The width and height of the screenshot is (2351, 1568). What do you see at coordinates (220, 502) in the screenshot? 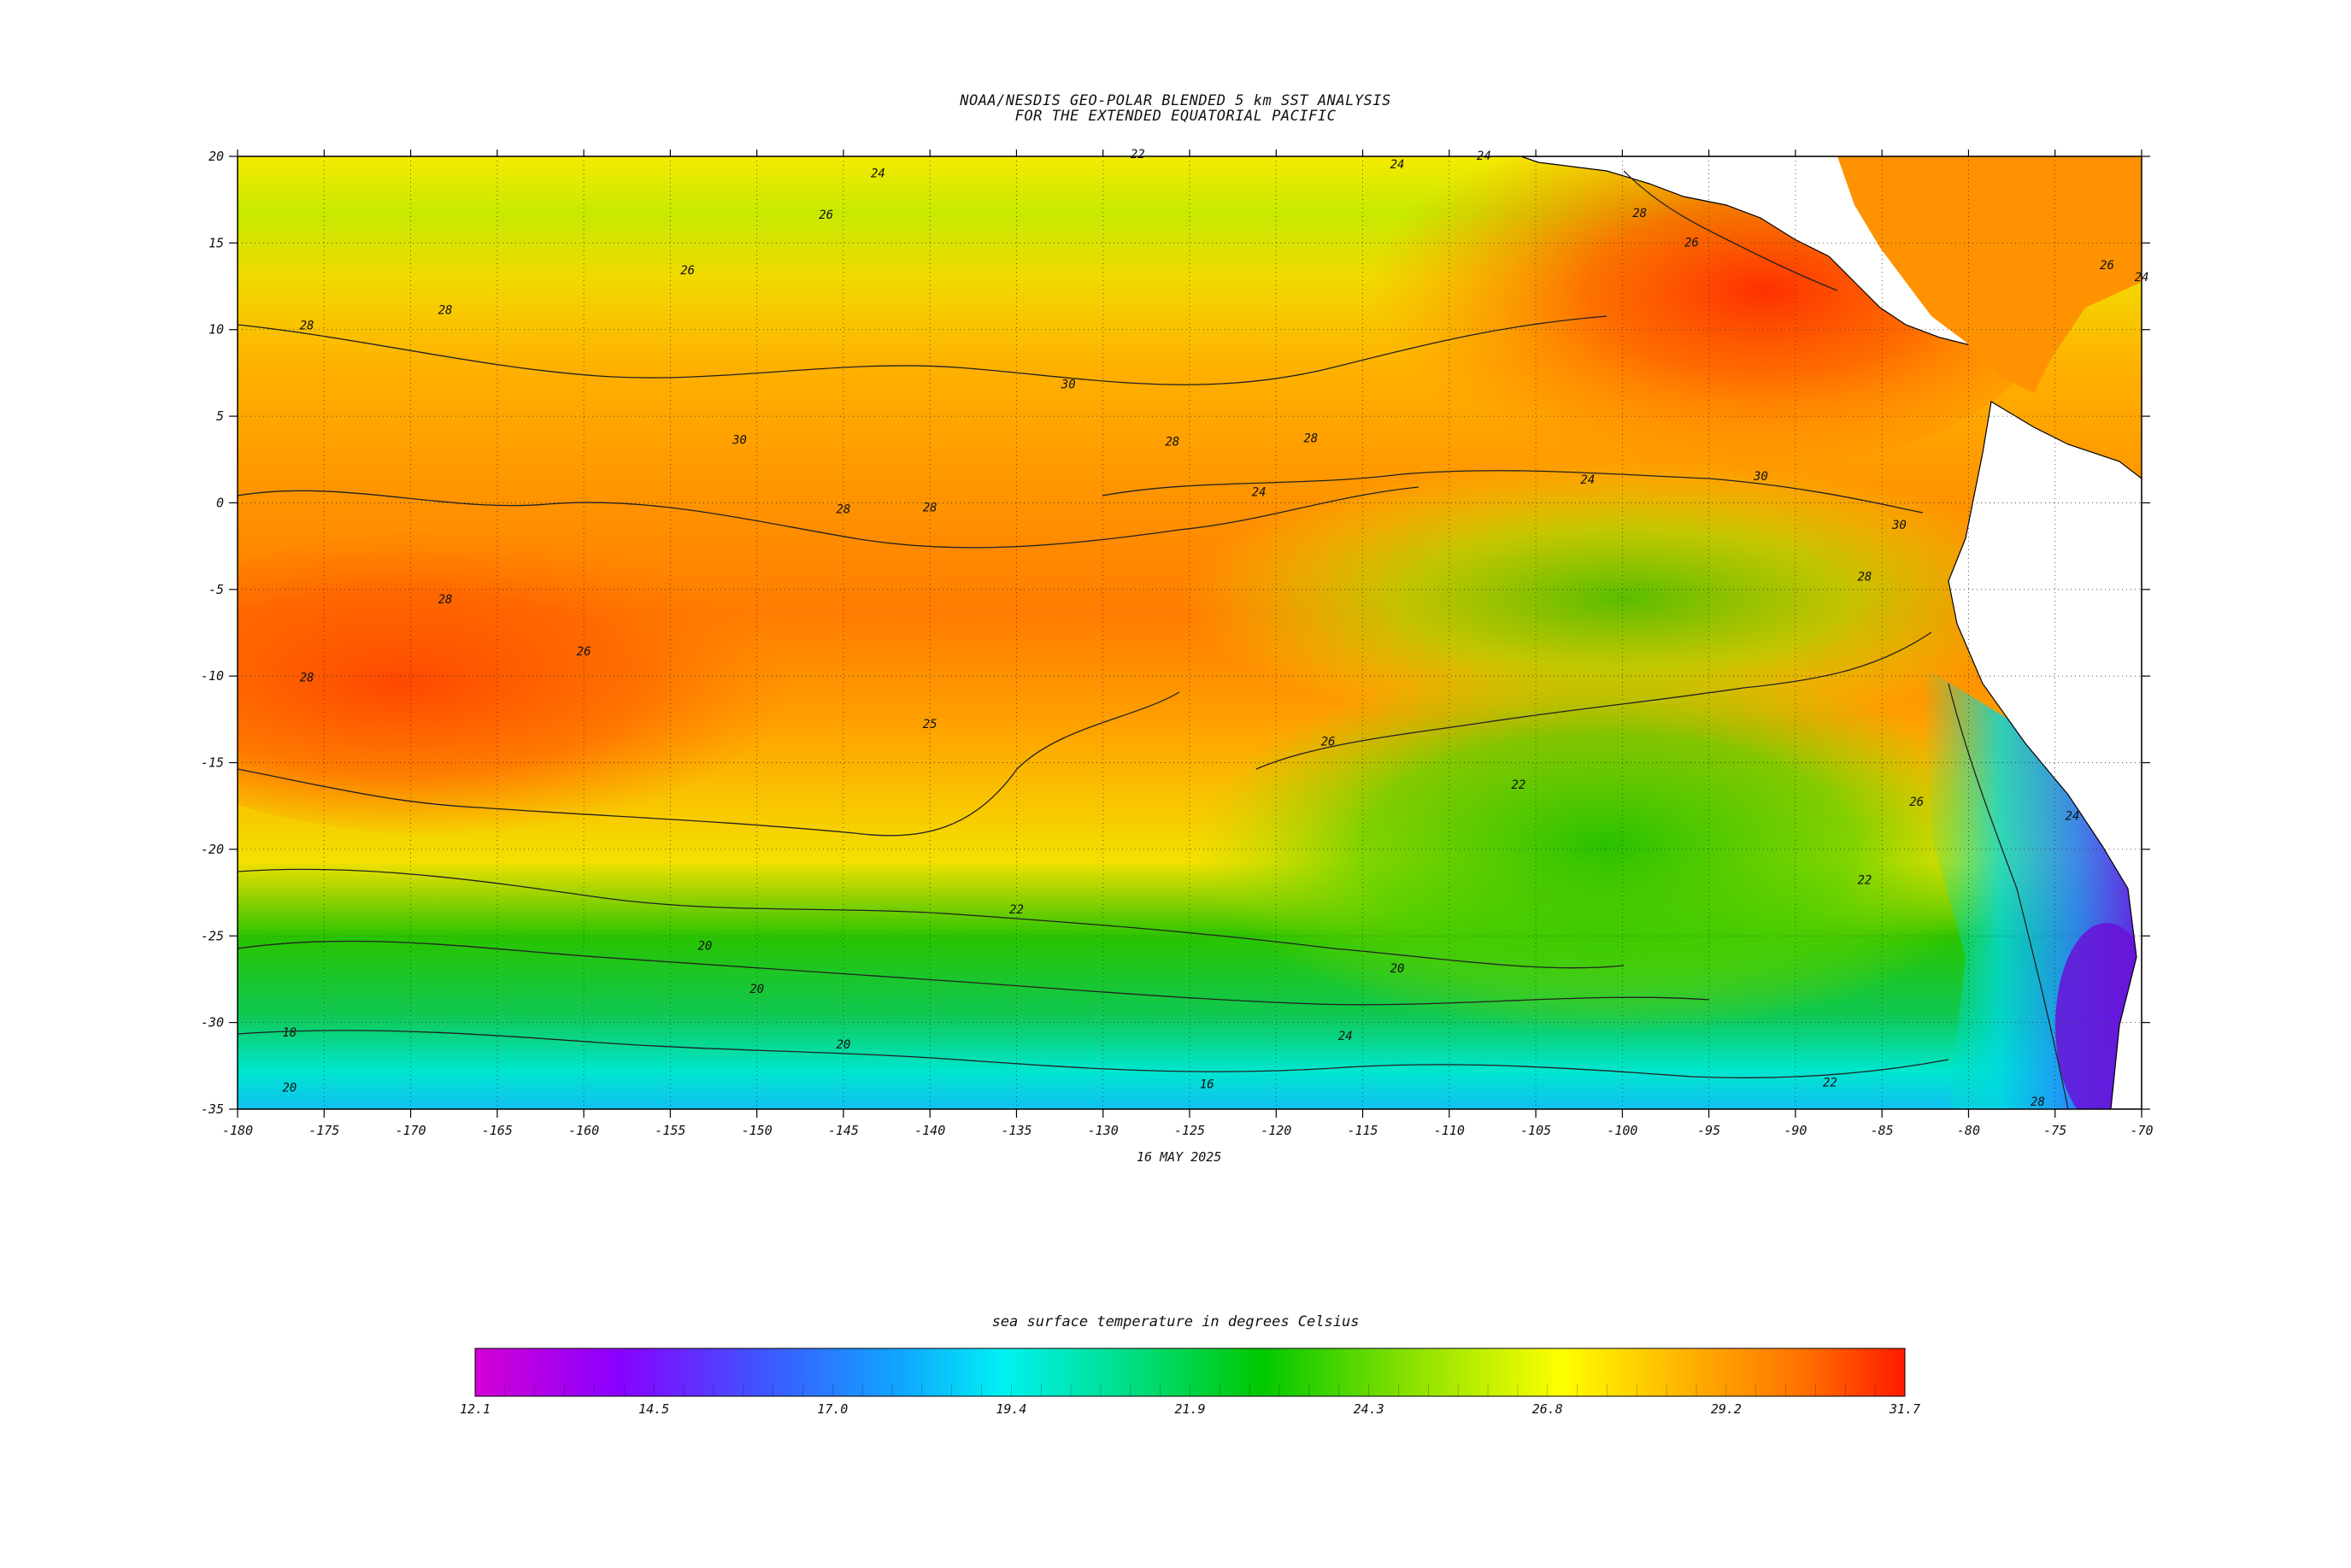
I see `y-tick-label: 0` at bounding box center [220, 502].